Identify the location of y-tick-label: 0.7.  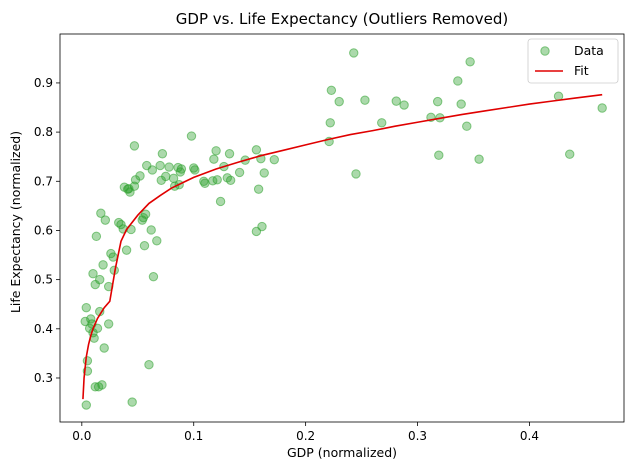
(43, 181).